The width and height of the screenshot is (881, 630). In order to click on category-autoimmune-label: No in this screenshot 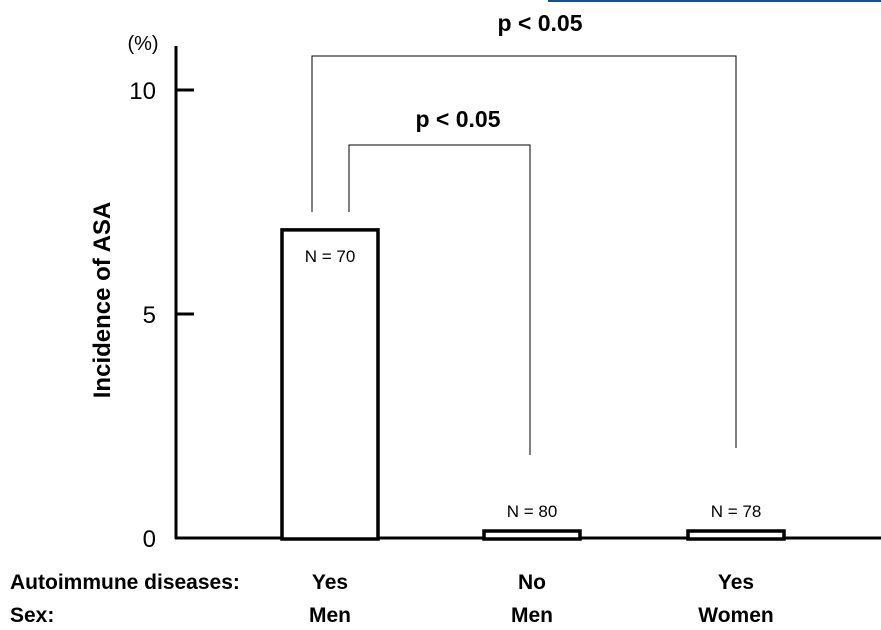, I will do `click(532, 582)`.